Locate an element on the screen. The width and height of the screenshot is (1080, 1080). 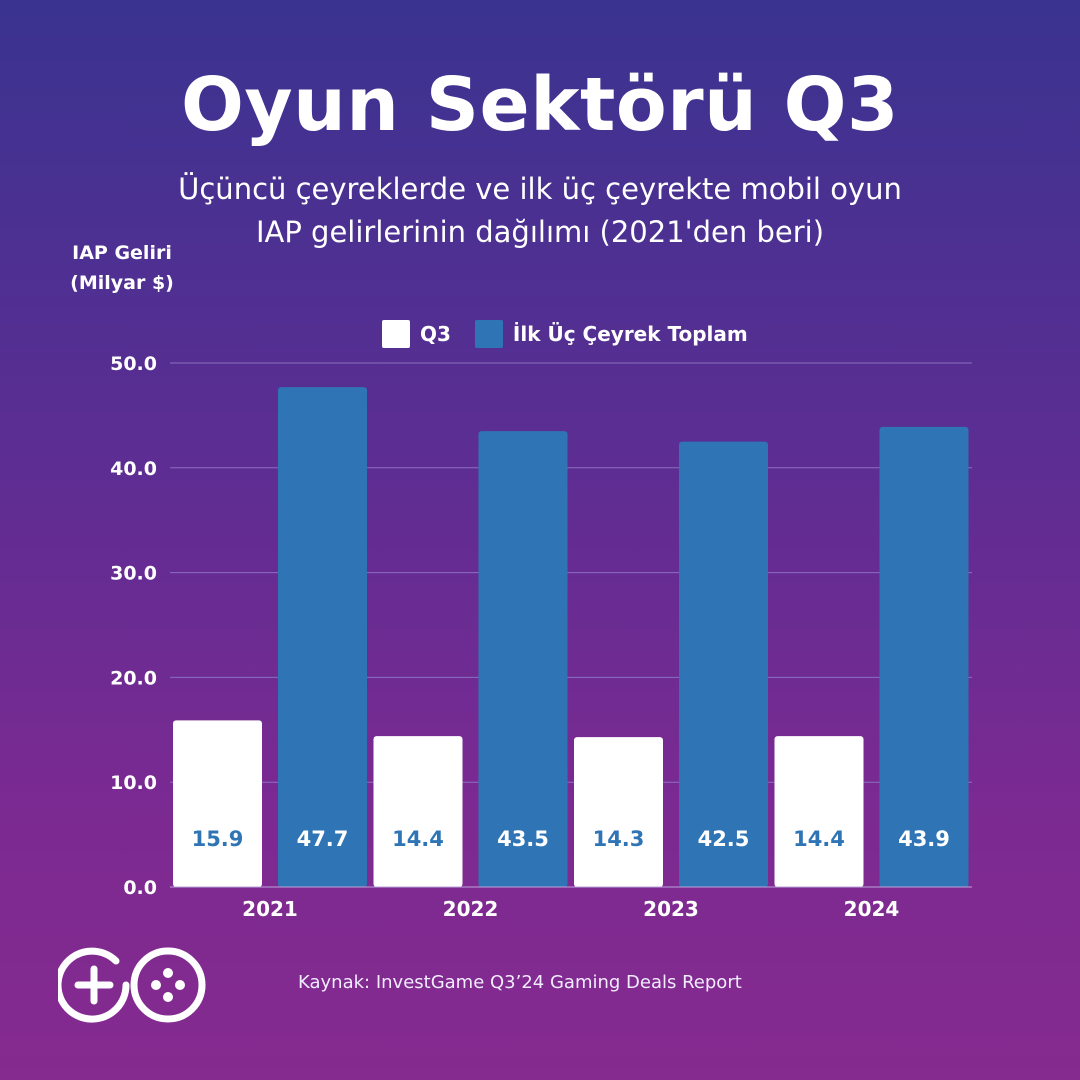
gamepad-go-logo is located at coordinates (131, 987).